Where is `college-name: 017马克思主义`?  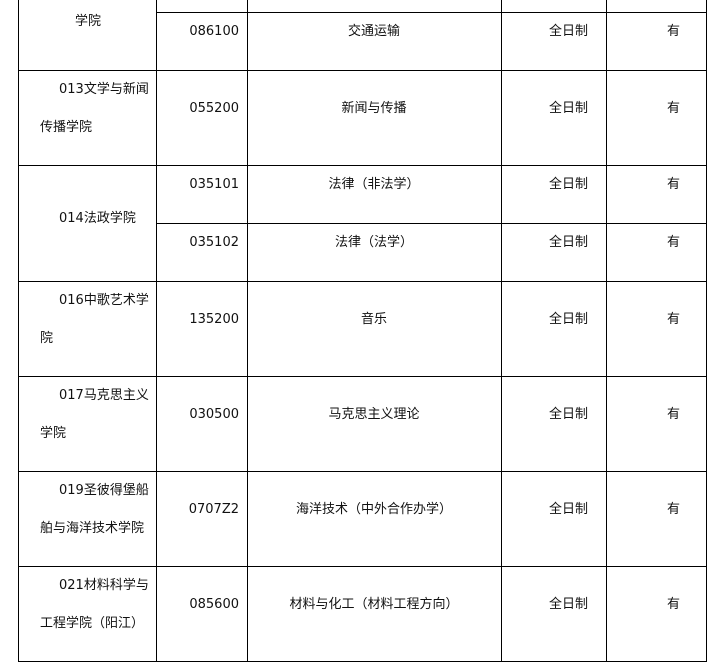 college-name: 017马克思主义 is located at coordinates (104, 395).